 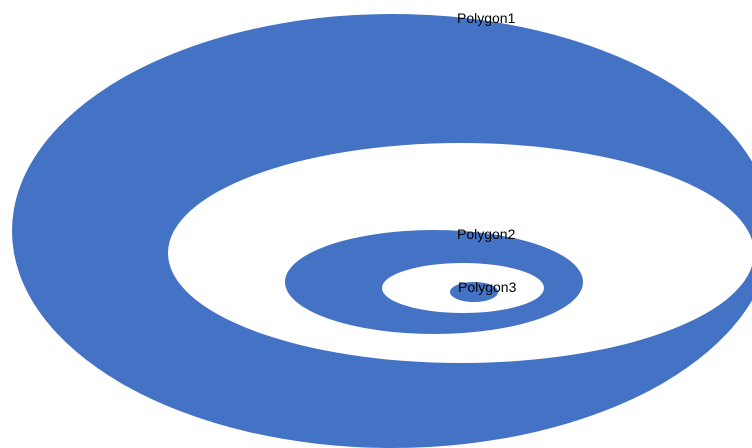 I want to click on polygon1-label: Polygon1, so click(x=486, y=18).